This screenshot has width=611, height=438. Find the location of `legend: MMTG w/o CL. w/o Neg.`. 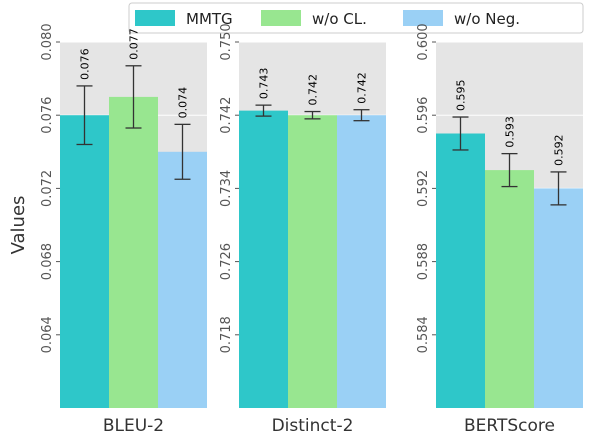

legend: MMTG w/o CL. w/o Neg. is located at coordinates (356, 18).